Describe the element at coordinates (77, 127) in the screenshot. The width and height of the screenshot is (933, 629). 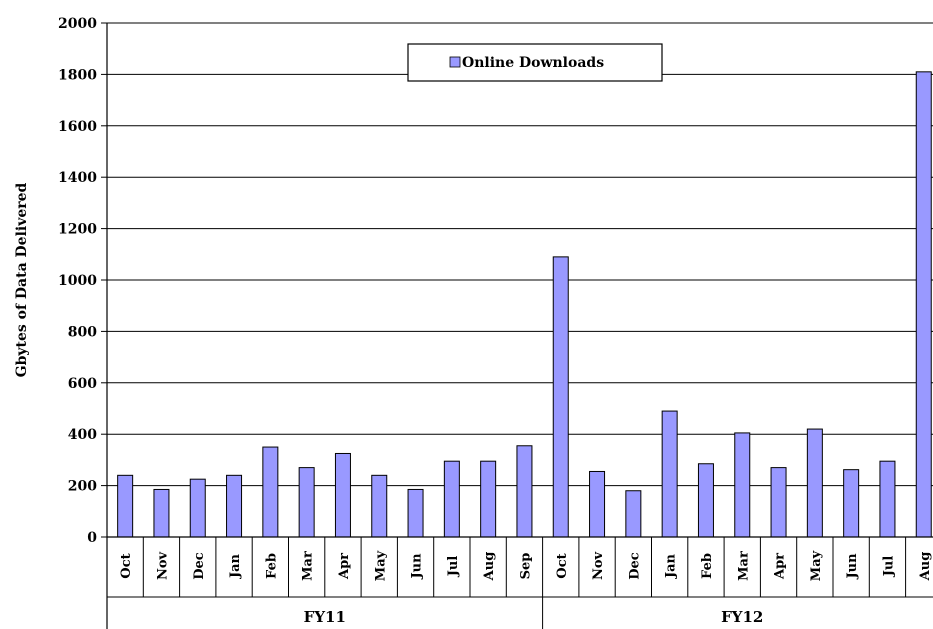
I see `y-tick-label: 1600` at that location.